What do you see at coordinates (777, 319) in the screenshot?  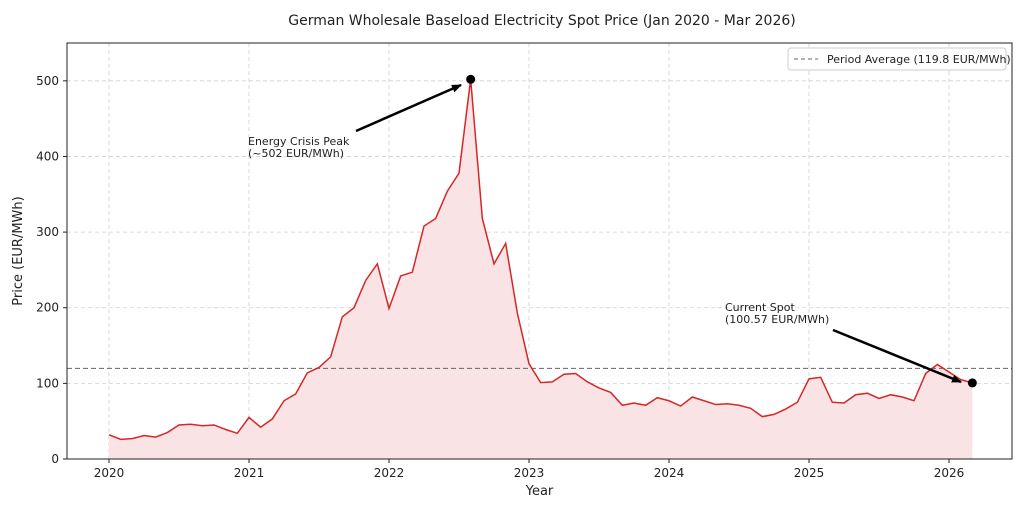 I see `annotation-label-line2: (100.57 EUR/MWh)` at bounding box center [777, 319].